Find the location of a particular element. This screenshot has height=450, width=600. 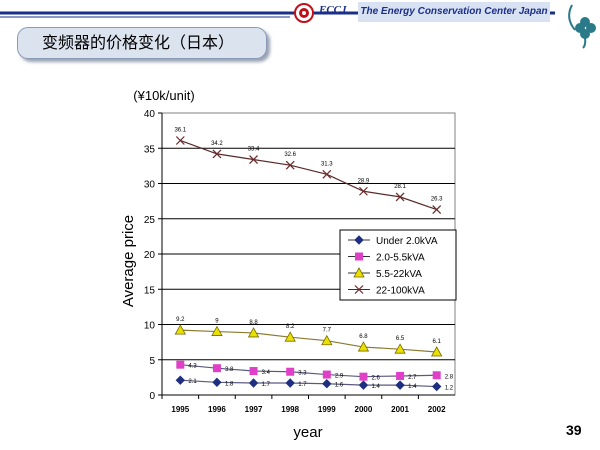

data-label: 9.2 is located at coordinates (180, 320).